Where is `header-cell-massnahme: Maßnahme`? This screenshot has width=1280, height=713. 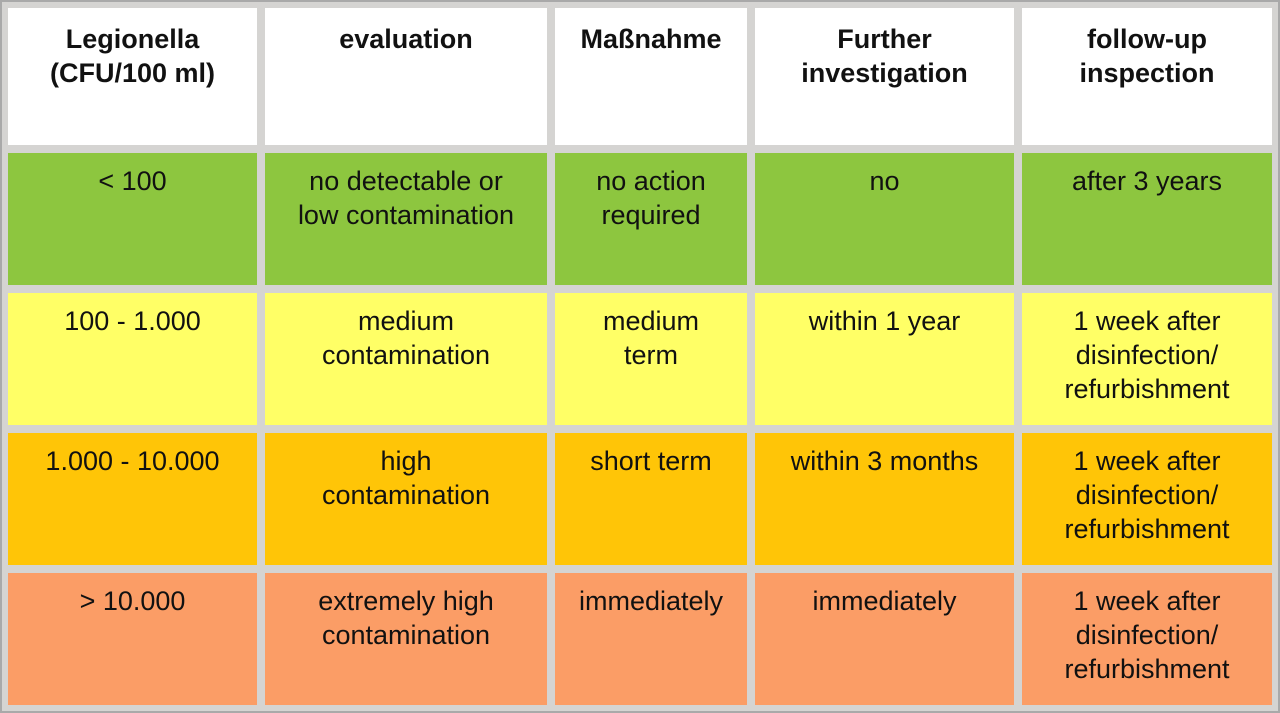
header-cell-massnahme: Maßnahme is located at coordinates (651, 76).